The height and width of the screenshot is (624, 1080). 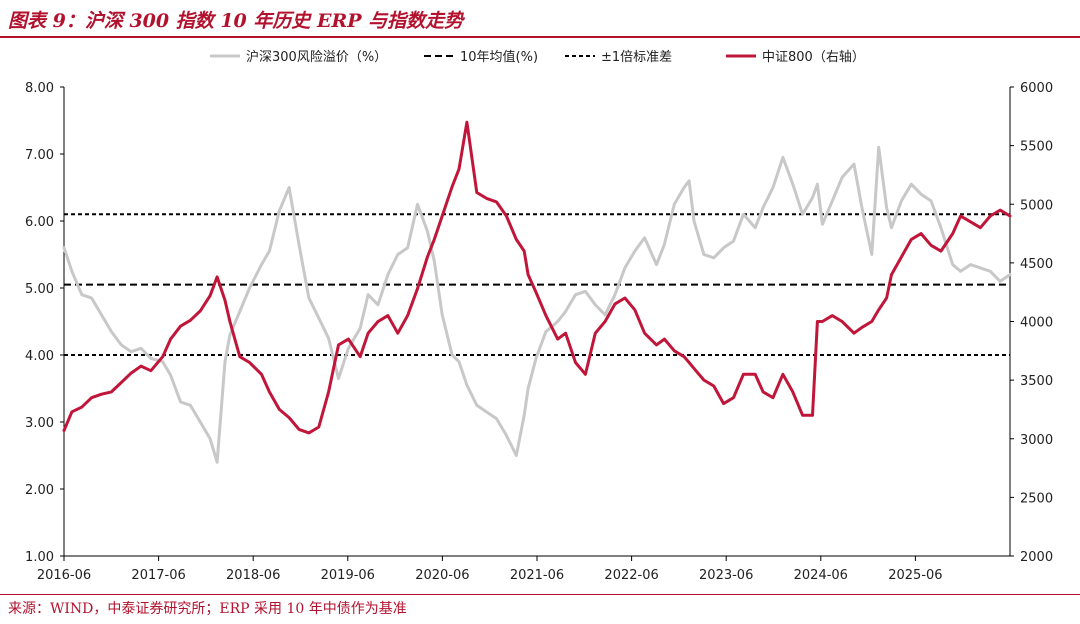 What do you see at coordinates (39, 289) in the screenshot?
I see `y-tick-label: 5.00` at bounding box center [39, 289].